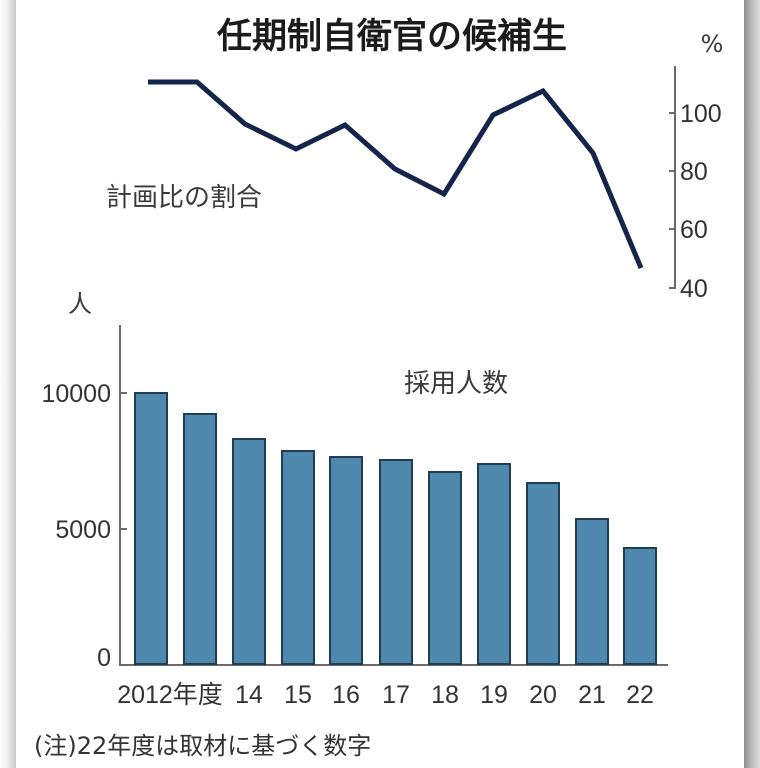 Image resolution: width=760 pixels, height=768 pixels. Describe the element at coordinates (346, 695) in the screenshot. I see `x-tick-label: 16` at that location.